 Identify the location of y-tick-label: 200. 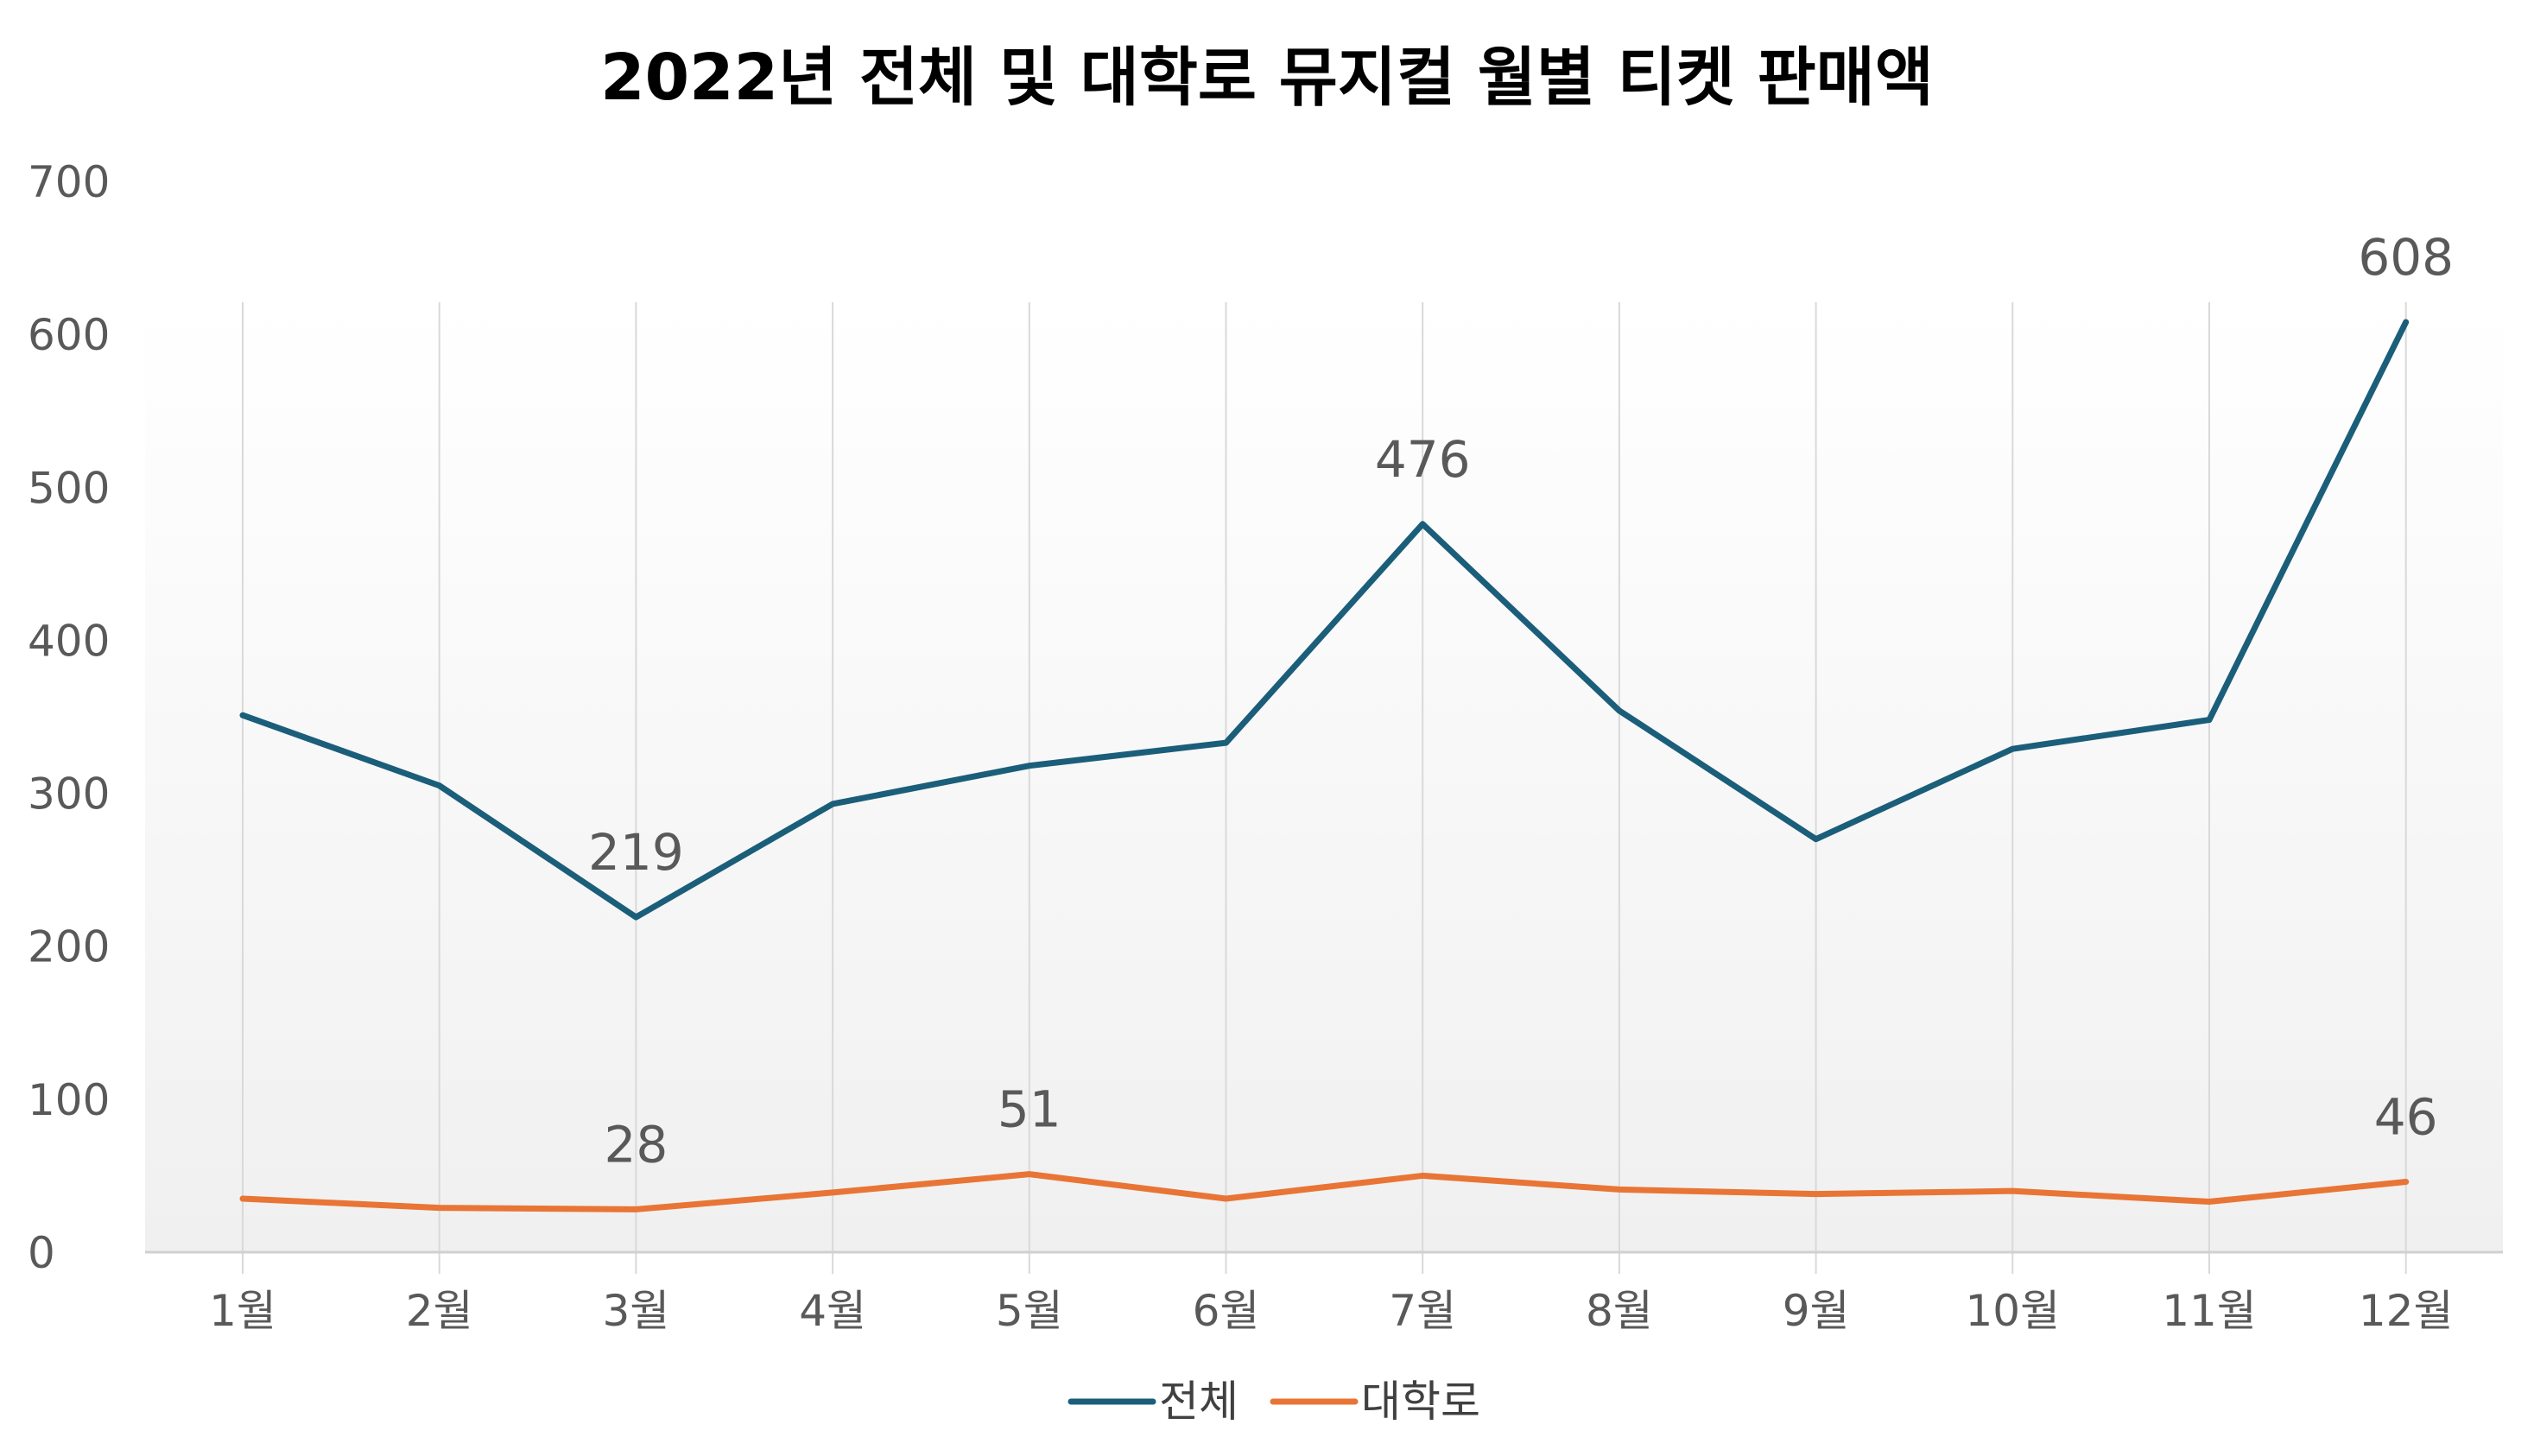
(69, 947).